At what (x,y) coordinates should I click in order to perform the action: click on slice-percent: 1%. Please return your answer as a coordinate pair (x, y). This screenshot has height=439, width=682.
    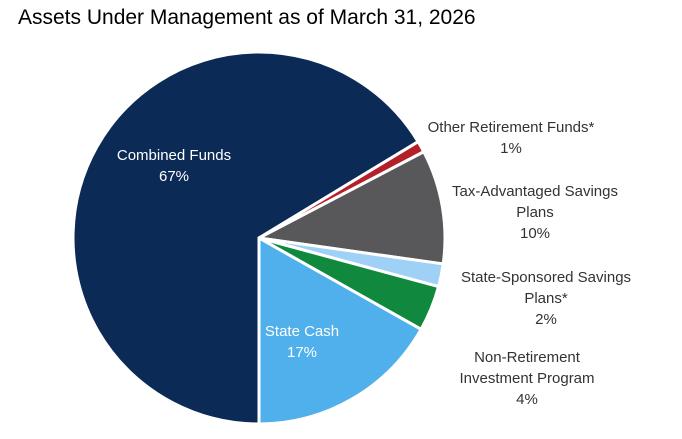
    Looking at the image, I should click on (511, 148).